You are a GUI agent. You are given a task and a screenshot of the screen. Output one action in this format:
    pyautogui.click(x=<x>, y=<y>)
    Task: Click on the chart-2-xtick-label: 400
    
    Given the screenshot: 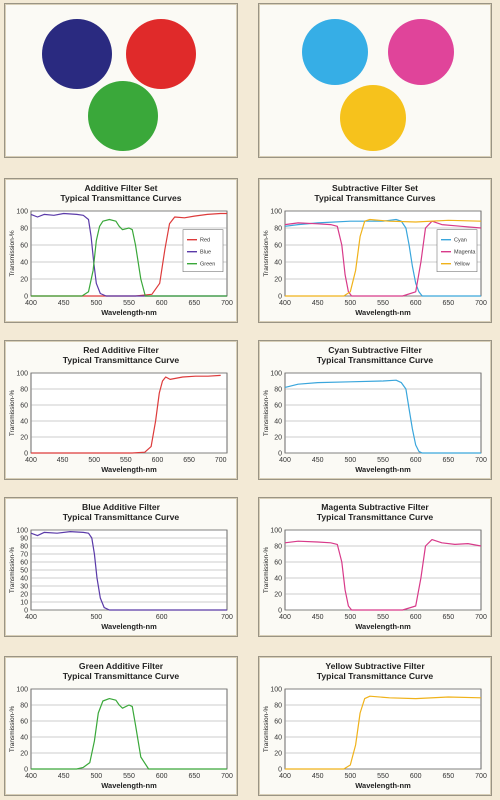 What is the action you would take?
    pyautogui.click(x=31, y=460)
    